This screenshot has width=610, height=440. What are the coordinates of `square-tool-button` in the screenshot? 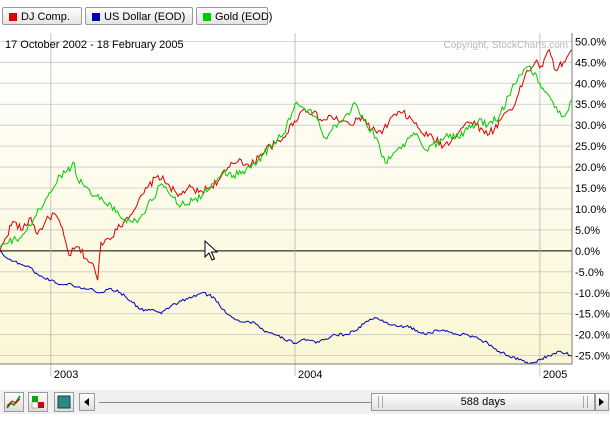 It's located at (64, 402).